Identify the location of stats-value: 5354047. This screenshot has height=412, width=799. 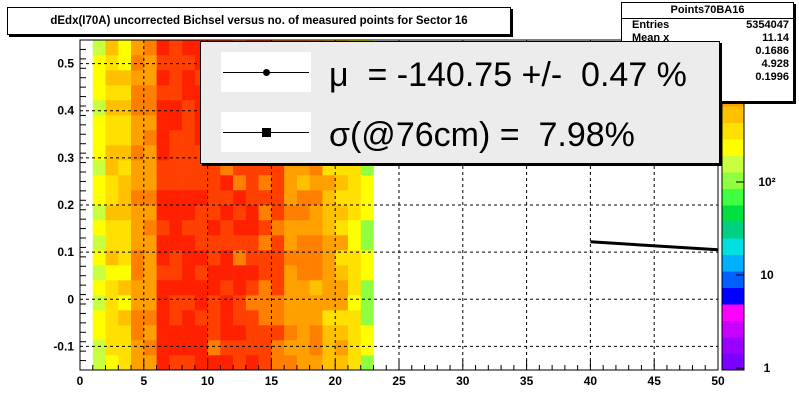
(767, 25).